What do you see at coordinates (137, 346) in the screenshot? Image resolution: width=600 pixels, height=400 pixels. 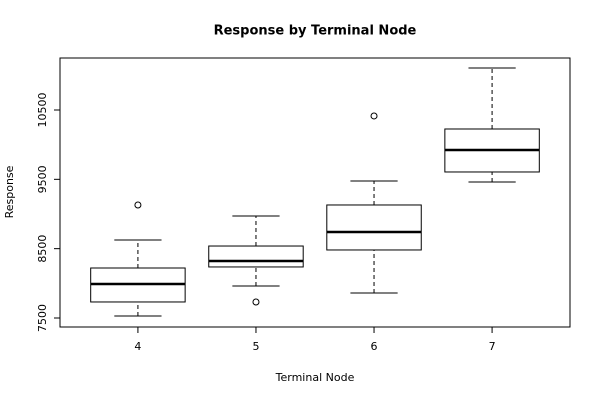 I see `x-tick-label: 4` at bounding box center [137, 346].